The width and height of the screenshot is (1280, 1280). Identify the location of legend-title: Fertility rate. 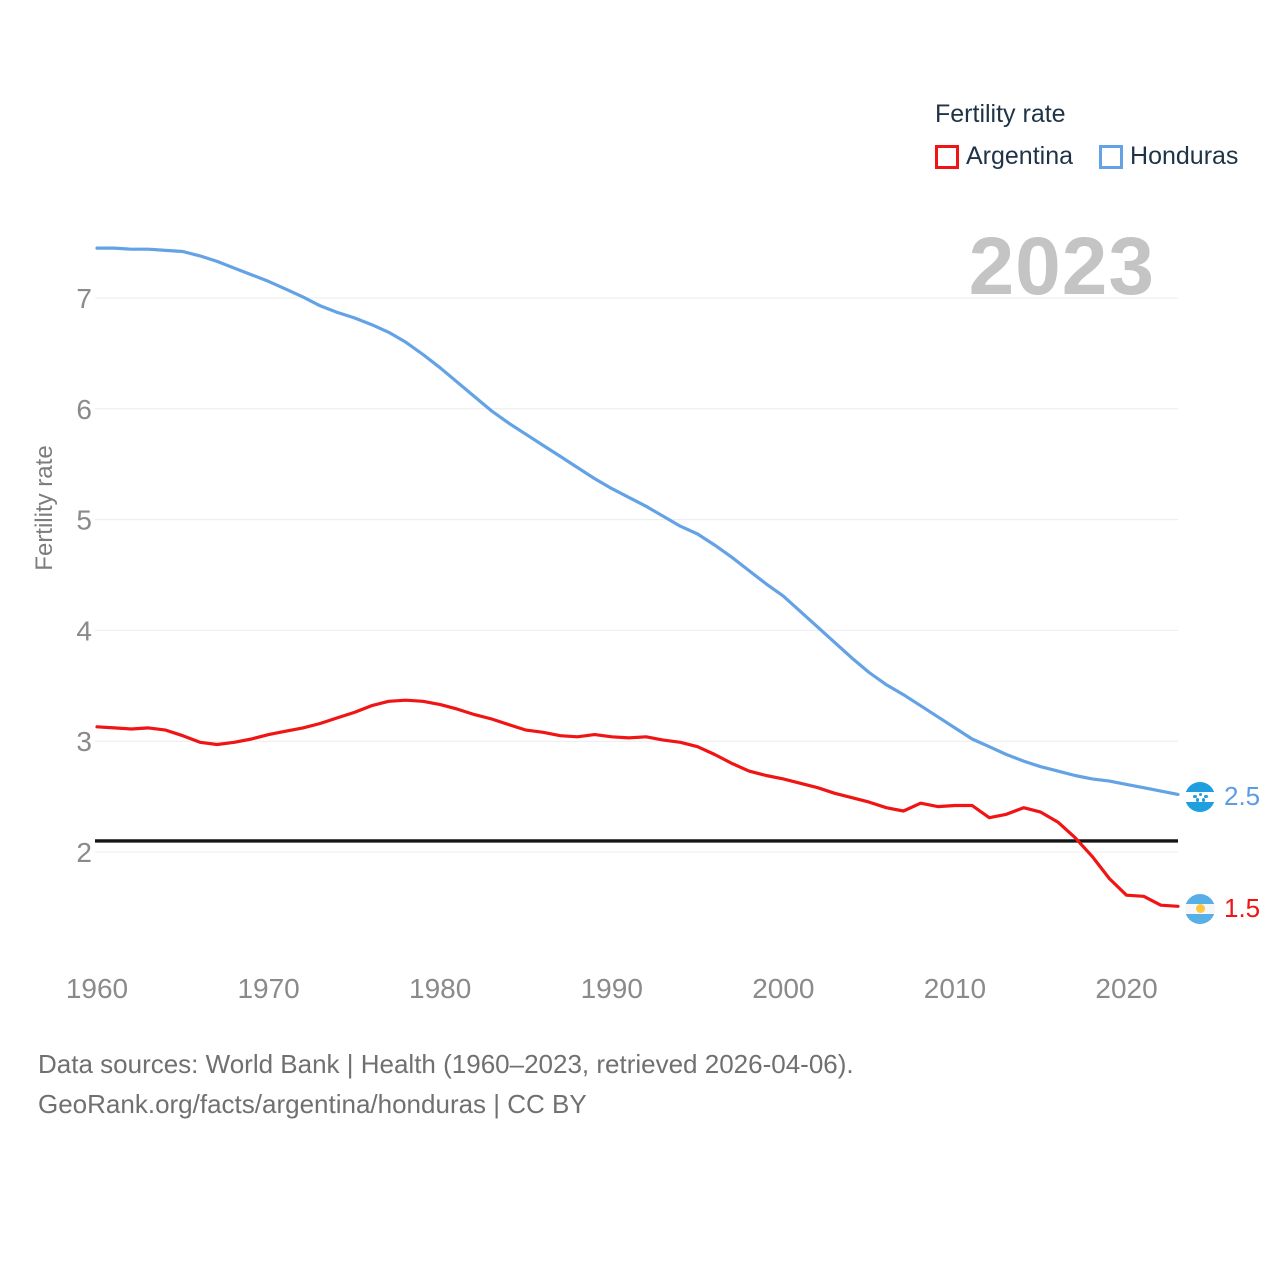
(1000, 114).